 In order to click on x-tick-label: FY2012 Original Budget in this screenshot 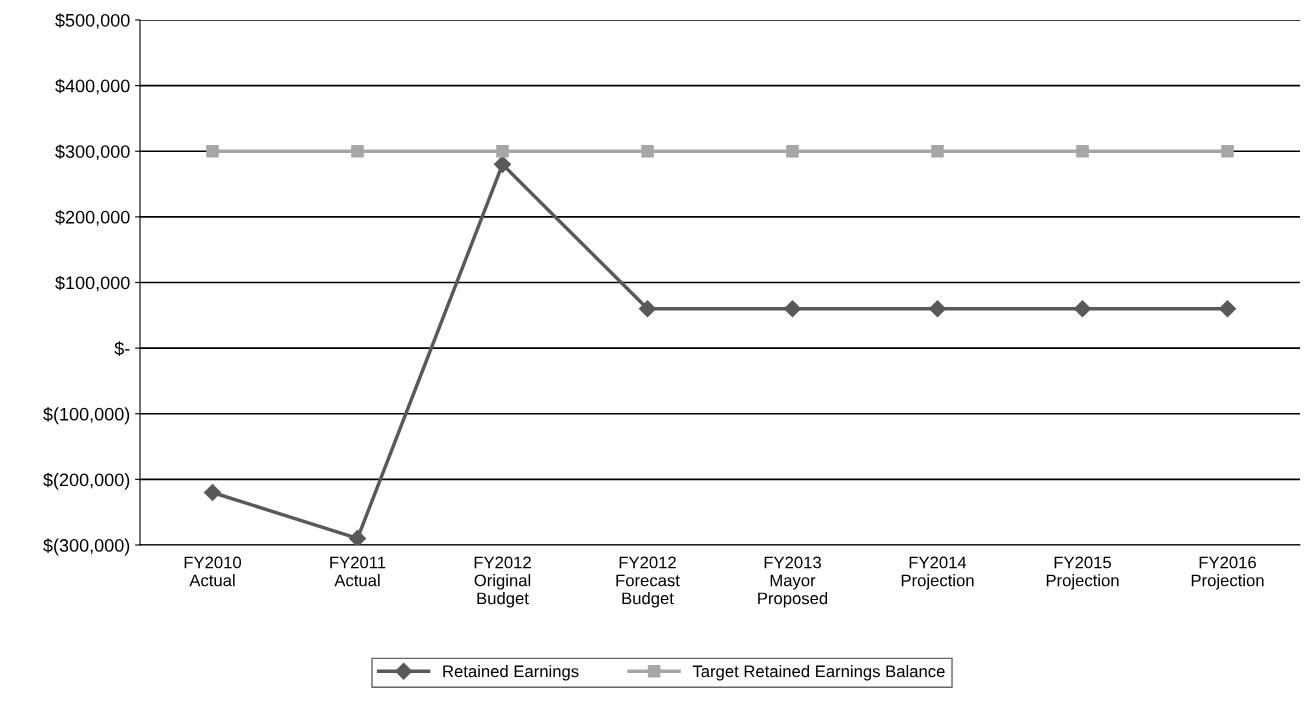, I will do `click(502, 582)`.